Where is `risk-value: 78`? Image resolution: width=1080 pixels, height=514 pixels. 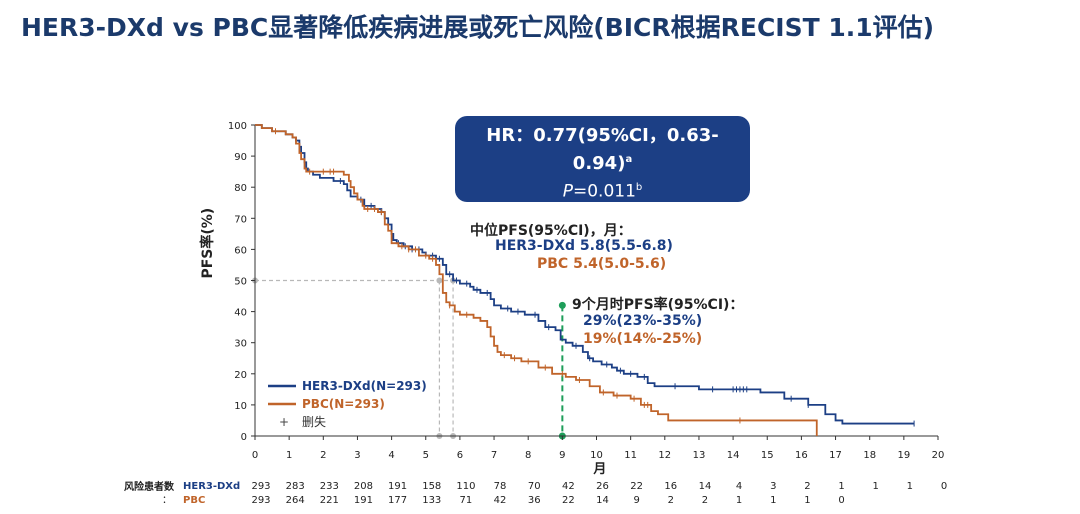 risk-value: 78 is located at coordinates (500, 486).